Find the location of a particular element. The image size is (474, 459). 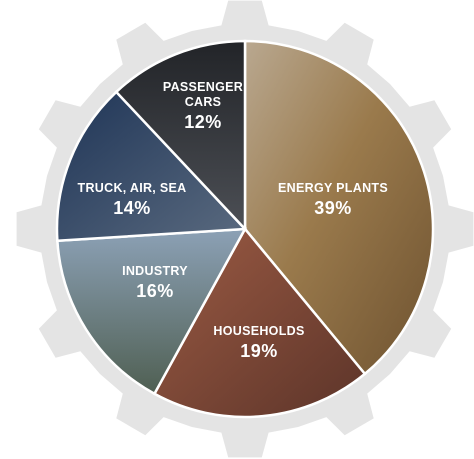

slice-name-label: ENERGY PLANTS is located at coordinates (333, 188).